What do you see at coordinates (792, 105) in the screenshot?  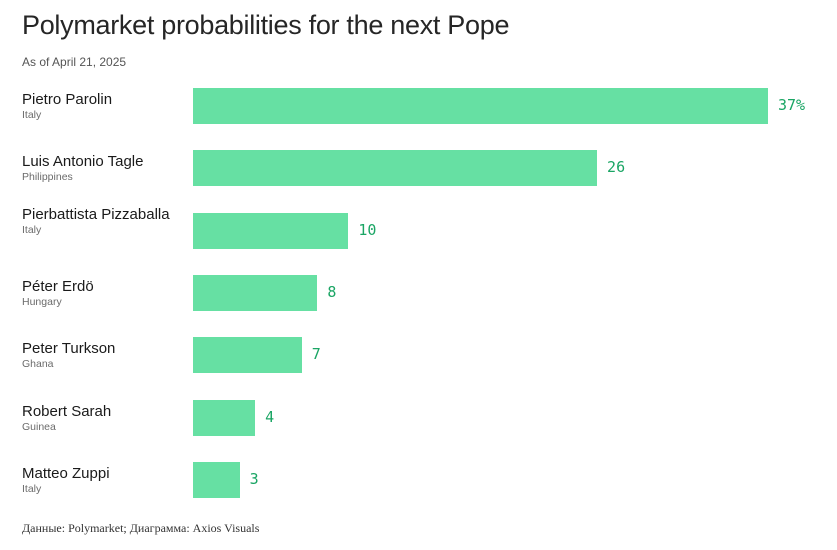 I see `bar-value-label: 37%` at bounding box center [792, 105].